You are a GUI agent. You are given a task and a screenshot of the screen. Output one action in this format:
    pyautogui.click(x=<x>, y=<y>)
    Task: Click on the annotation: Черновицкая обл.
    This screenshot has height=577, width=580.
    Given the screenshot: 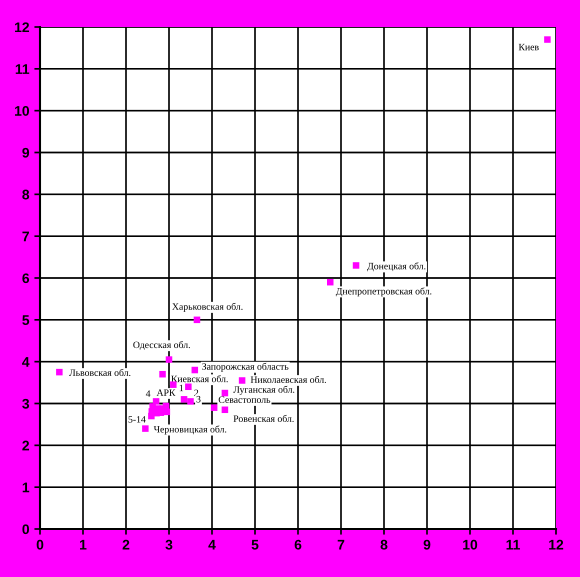 What is the action you would take?
    pyautogui.click(x=190, y=430)
    